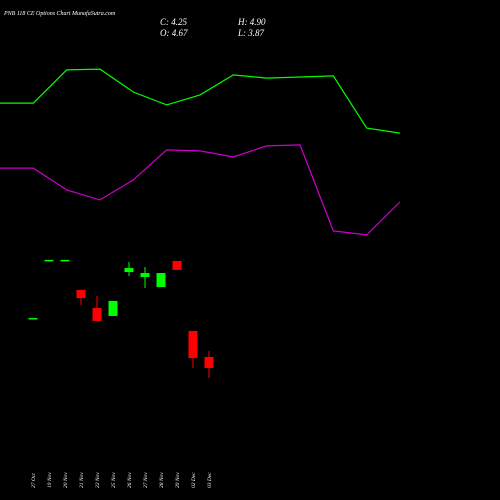 This screenshot has height=500, width=500. What do you see at coordinates (194, 480) in the screenshot?
I see `x-tick-label: 02 Dec` at bounding box center [194, 480].